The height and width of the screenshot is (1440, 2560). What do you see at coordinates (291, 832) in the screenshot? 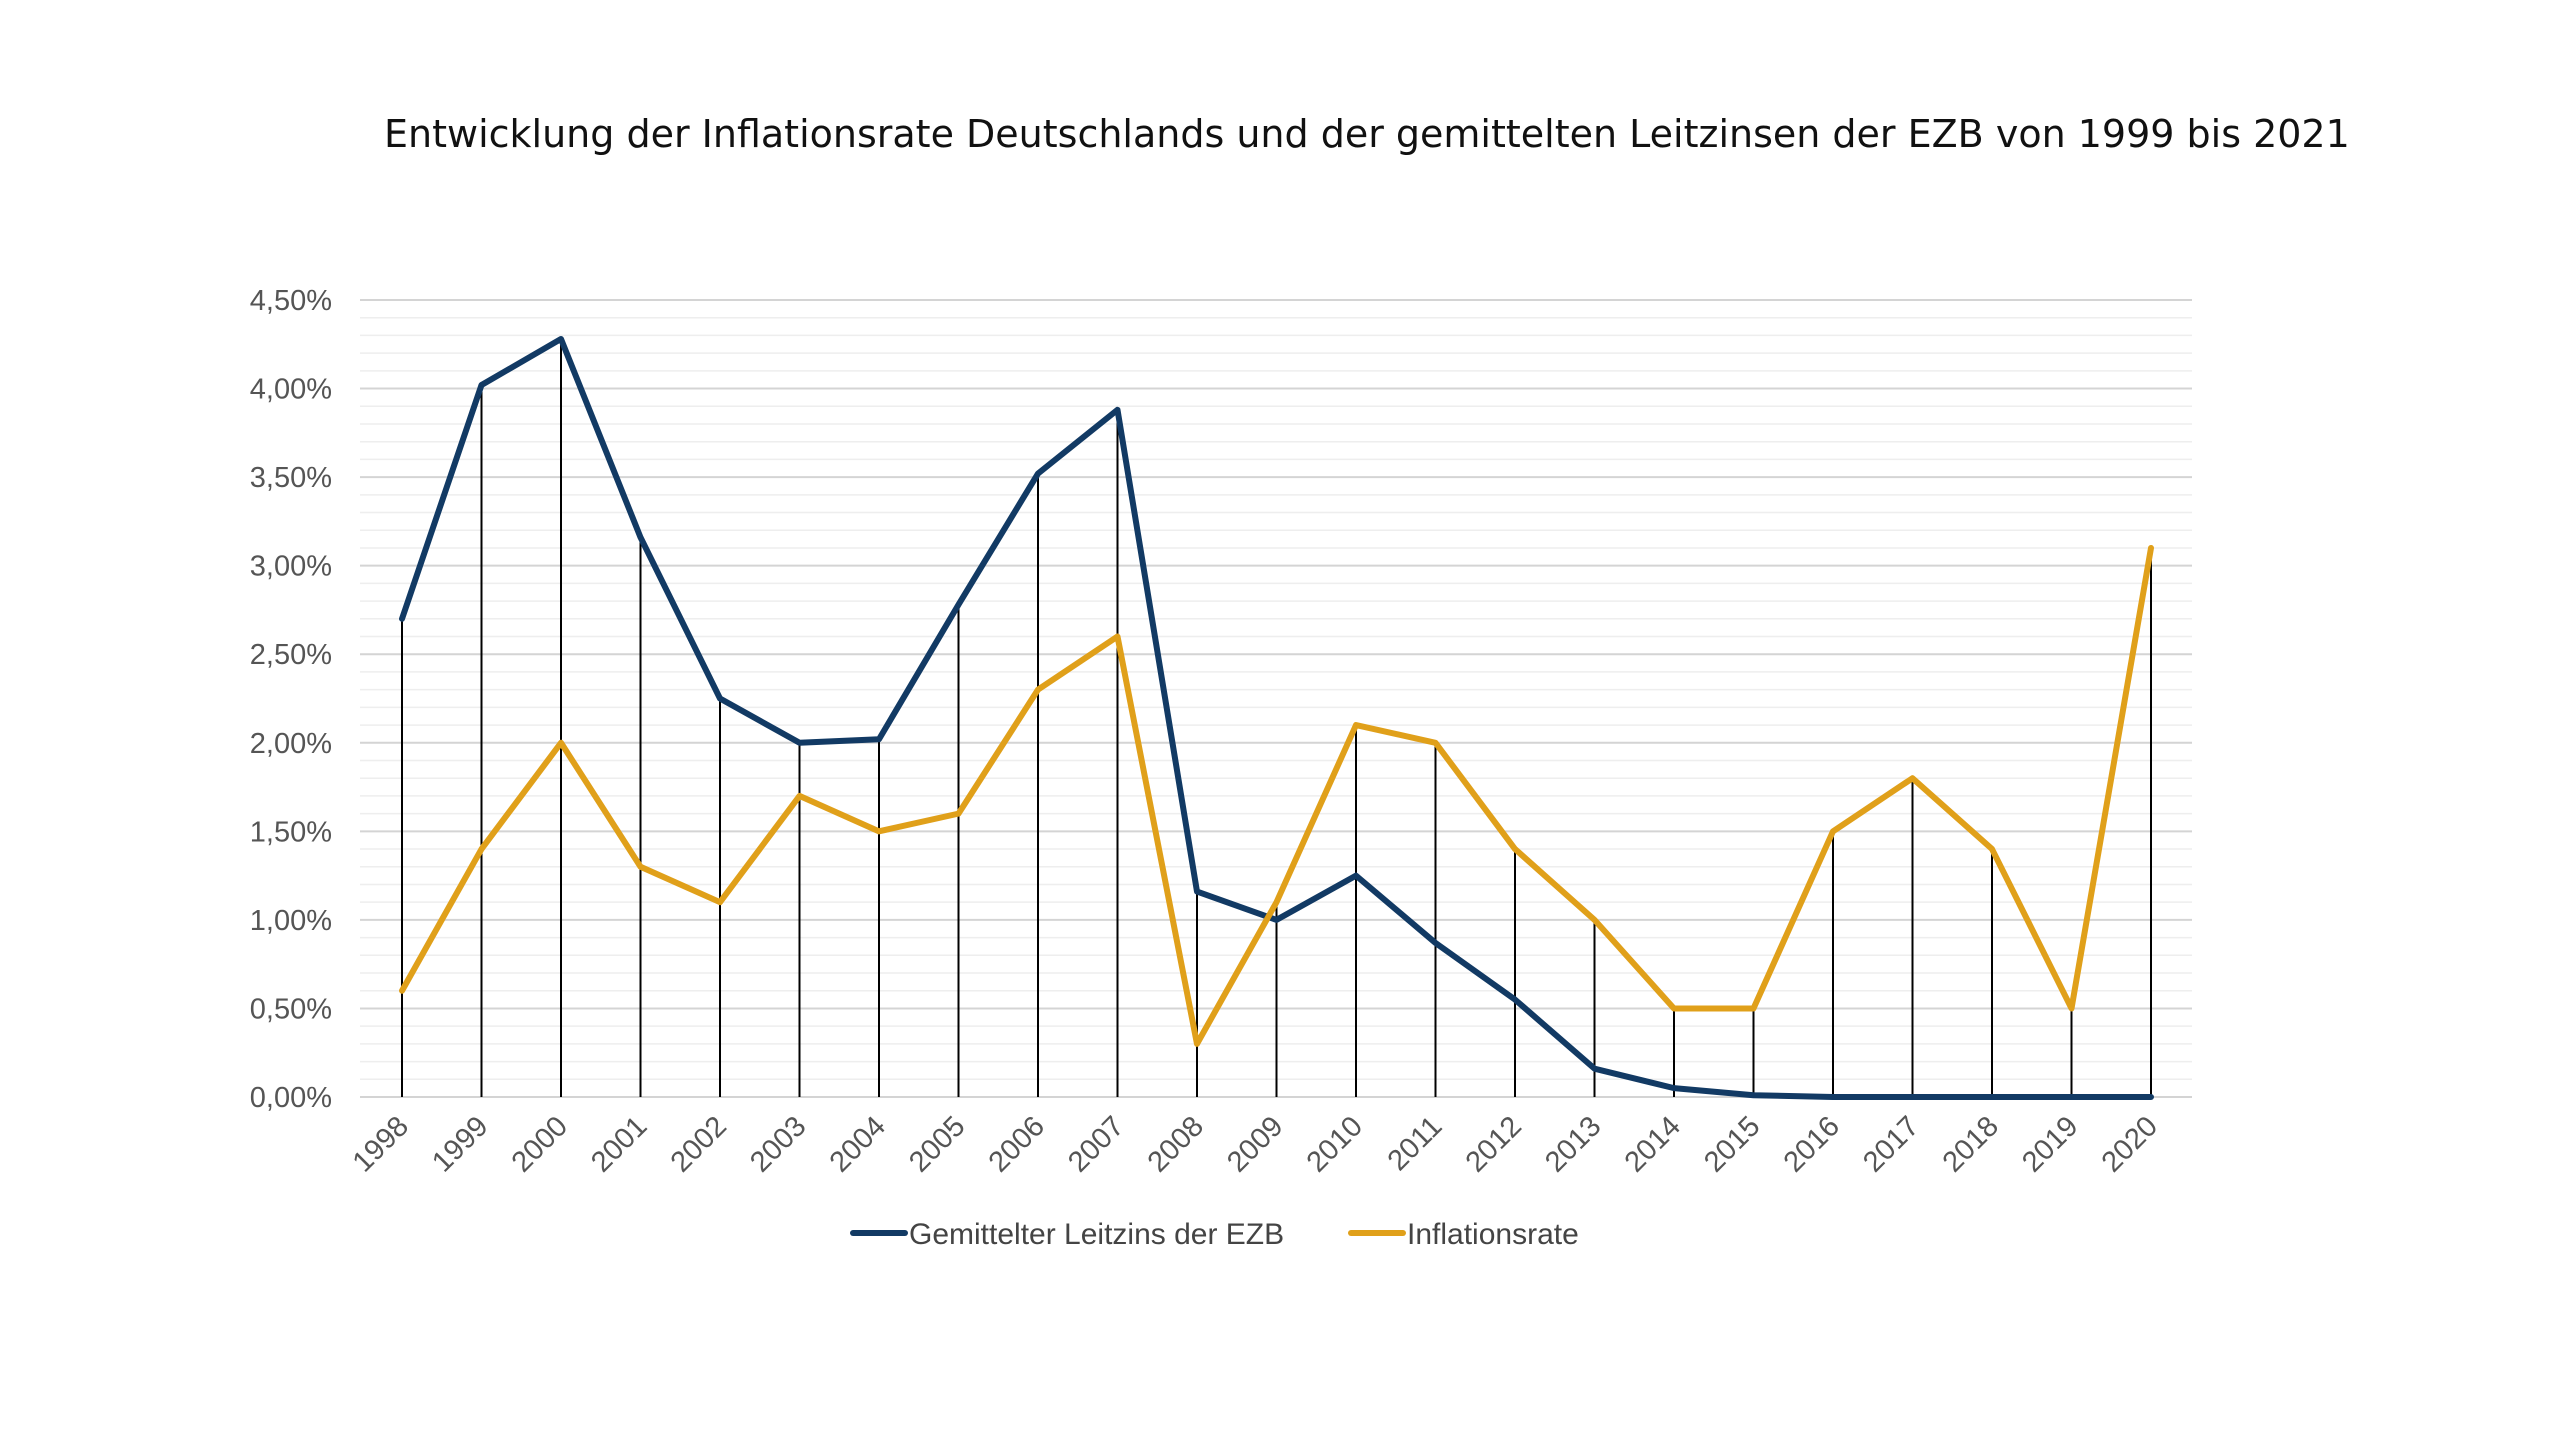
I see `y-tick-label: 1,50%` at bounding box center [291, 832].